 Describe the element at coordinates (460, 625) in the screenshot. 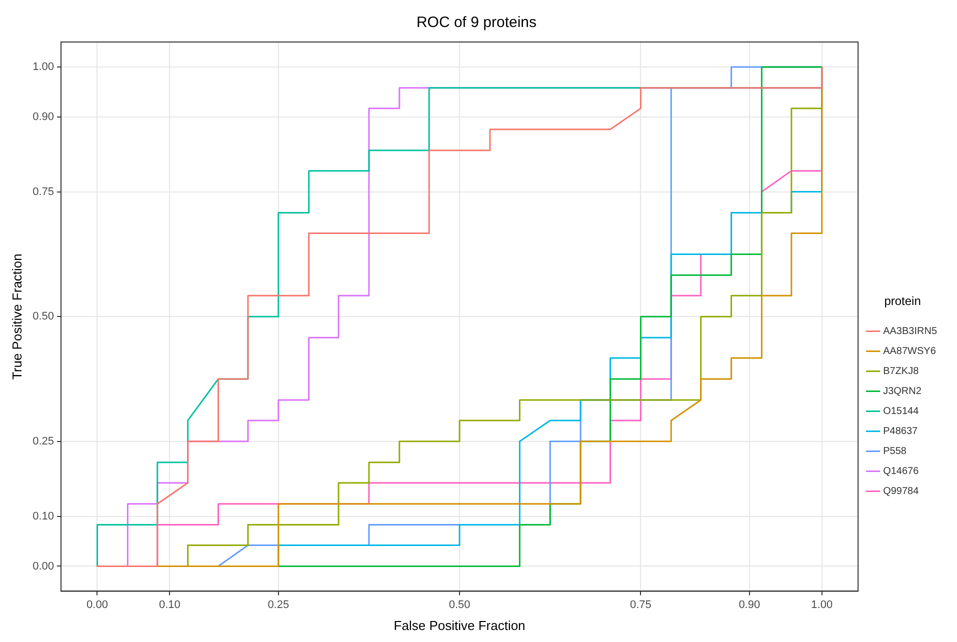

I see `x-axis-title: False Positive Fraction` at that location.